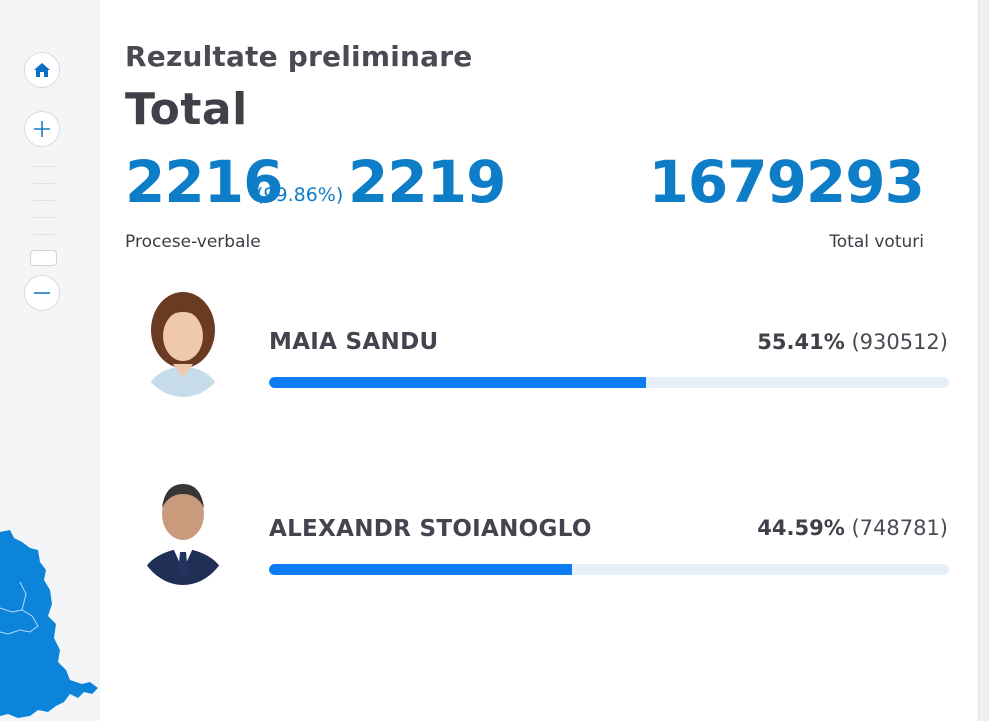  I want to click on home-icon, so click(42, 70).